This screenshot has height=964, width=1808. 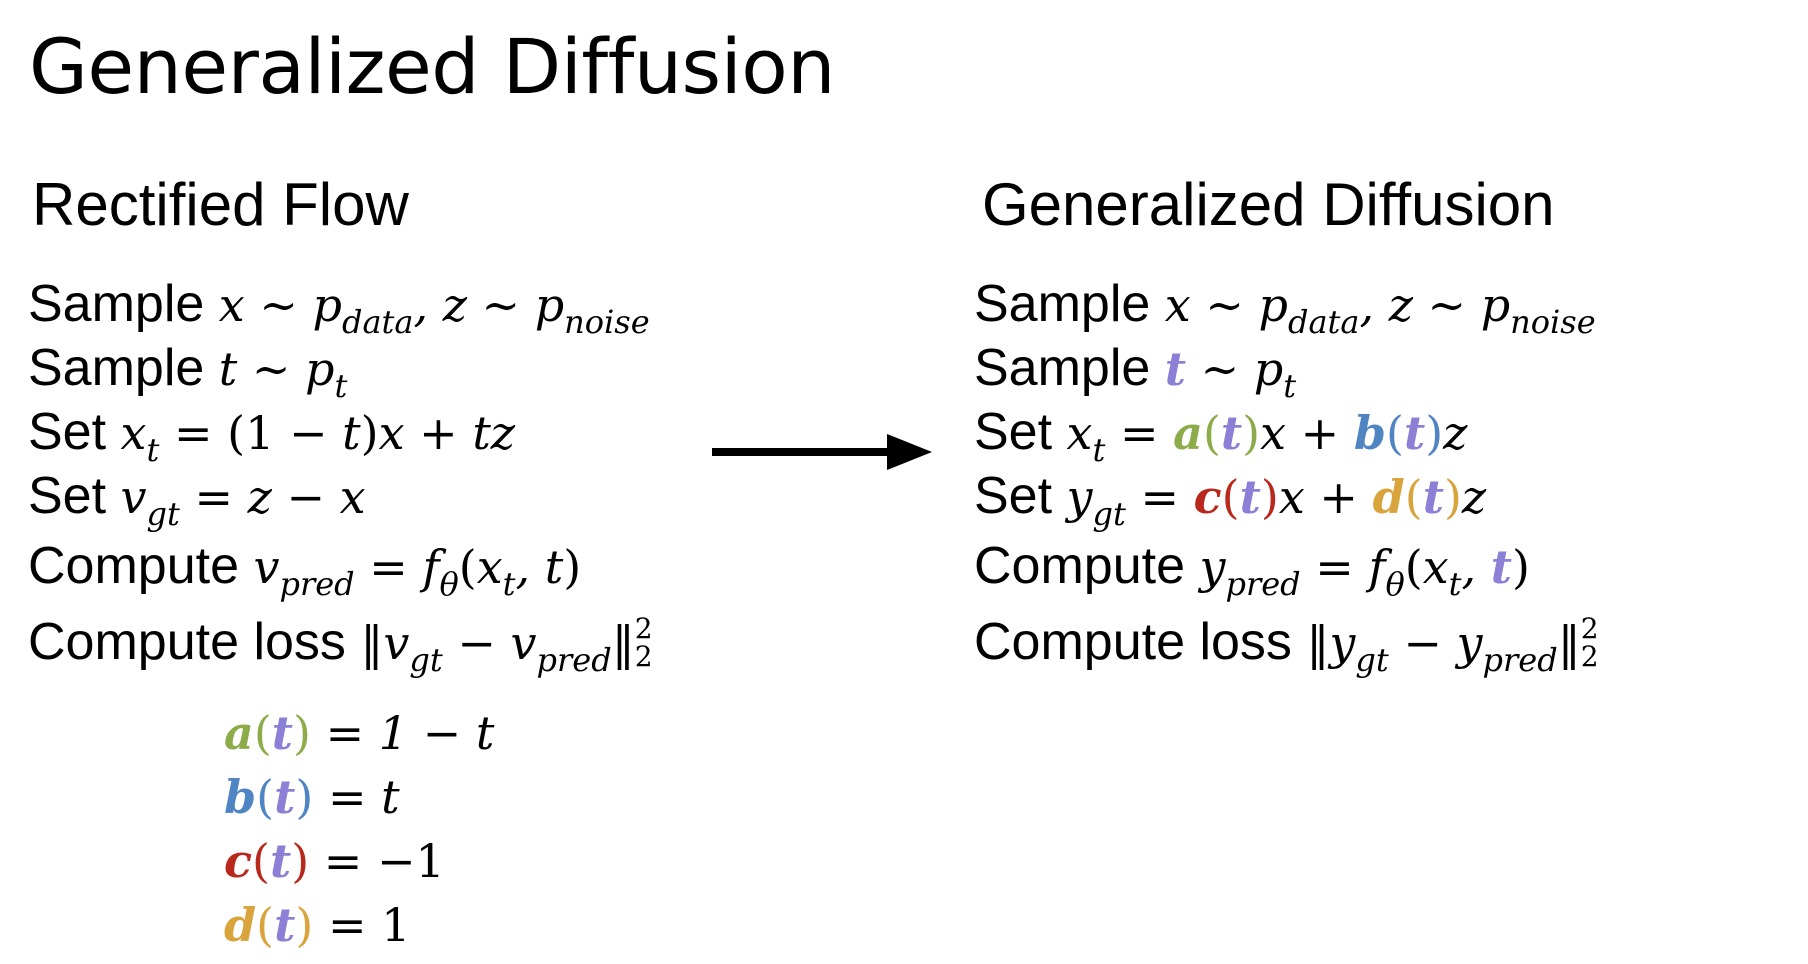 What do you see at coordinates (340, 645) in the screenshot?
I see `step-compute-loss: Compute loss ‖vgt − vpred‖ 2 2` at bounding box center [340, 645].